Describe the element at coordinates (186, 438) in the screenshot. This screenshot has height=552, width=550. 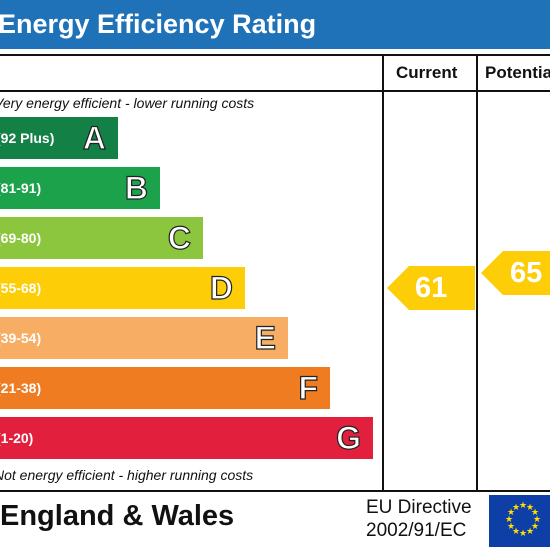
I see `band-g: (1-20) G` at that location.